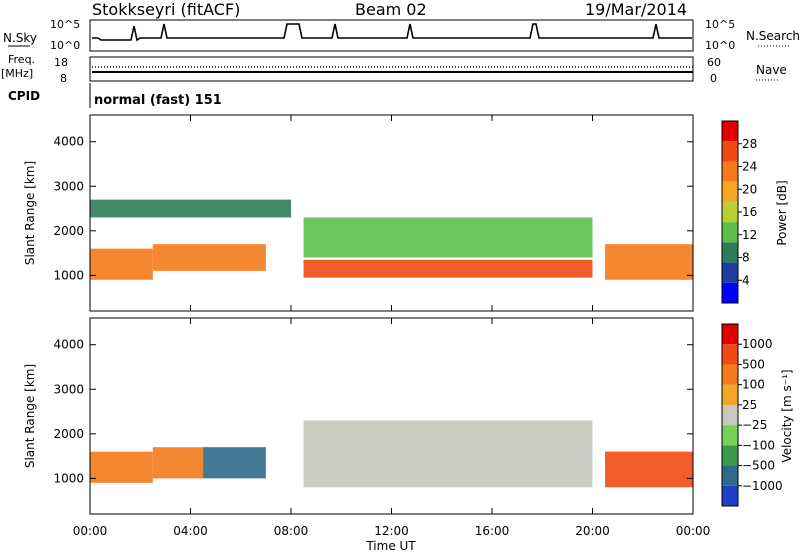 The width and height of the screenshot is (800, 554). Describe the element at coordinates (762, 486) in the screenshot. I see `colorbar-tick-label-7: −1000` at that location.